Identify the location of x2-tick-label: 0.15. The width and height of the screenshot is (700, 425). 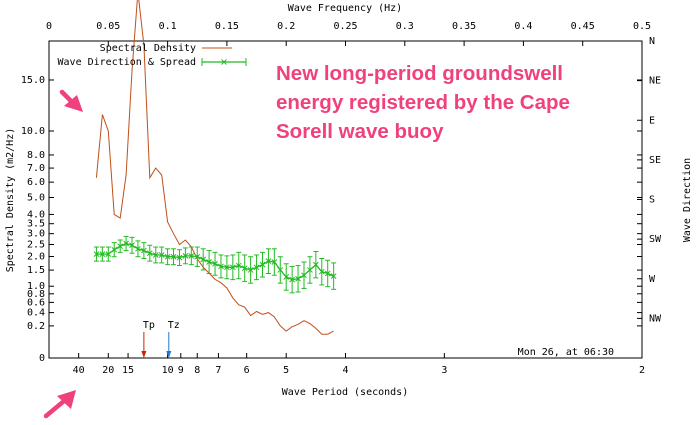
(227, 26).